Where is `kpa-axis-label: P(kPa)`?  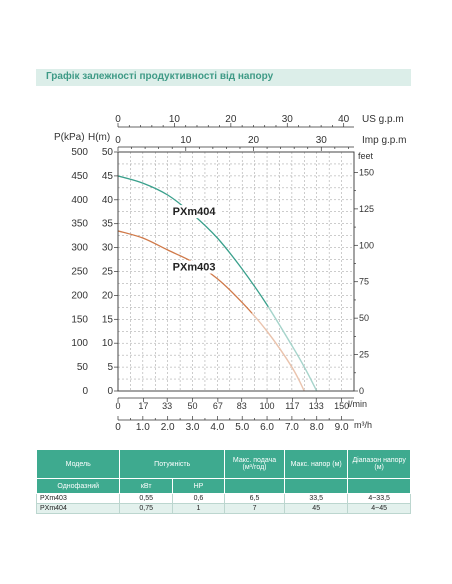
kpa-axis-label: P(kPa) is located at coordinates (69, 137).